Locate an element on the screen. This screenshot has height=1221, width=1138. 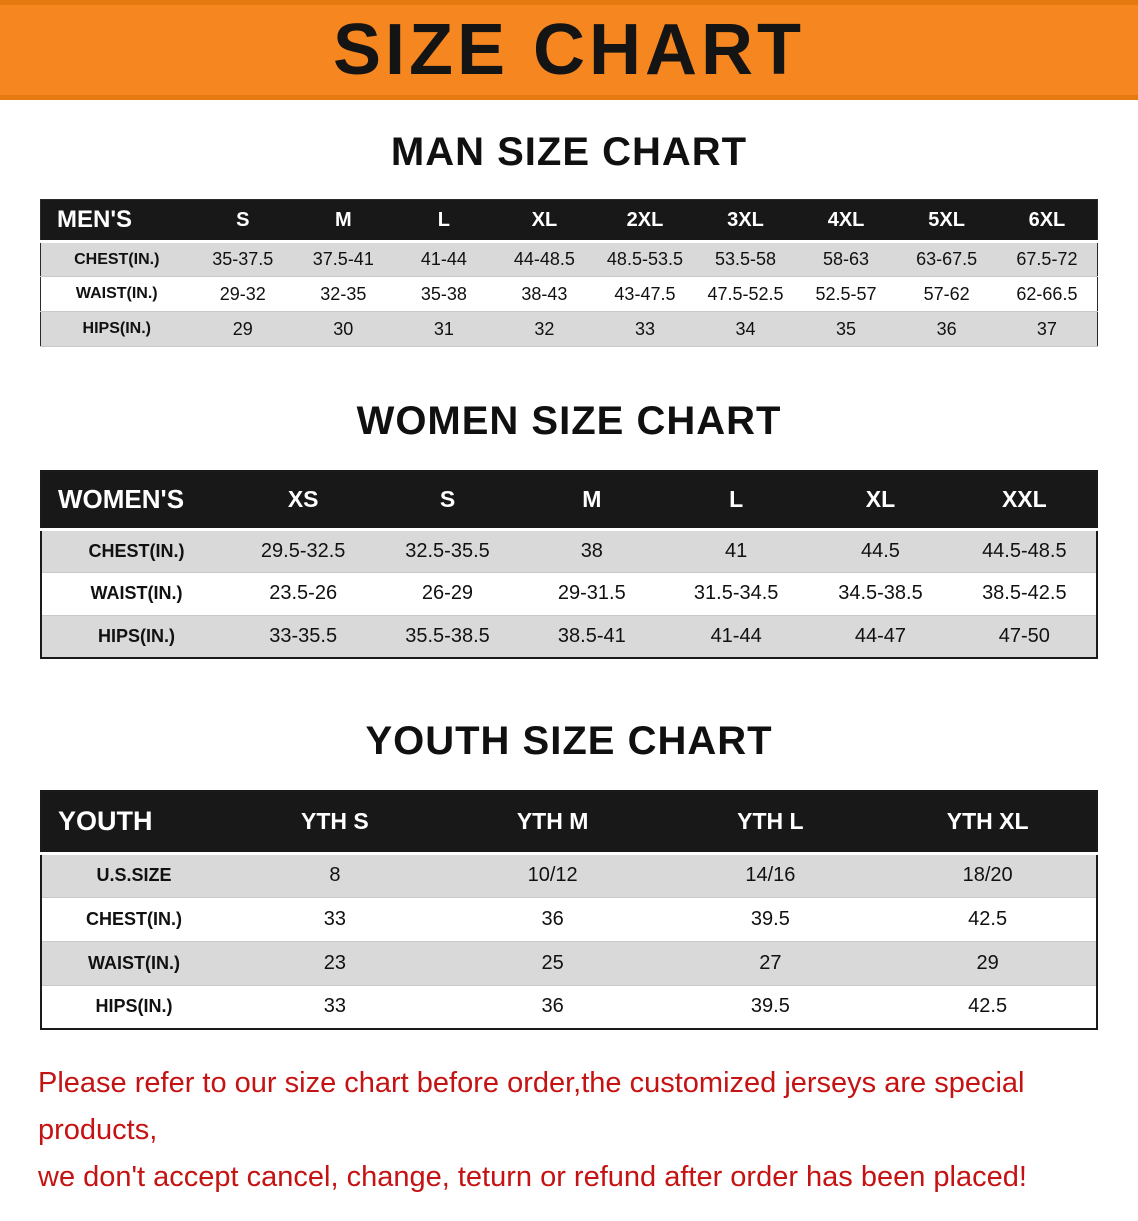
size-value: 30 is located at coordinates (343, 328).